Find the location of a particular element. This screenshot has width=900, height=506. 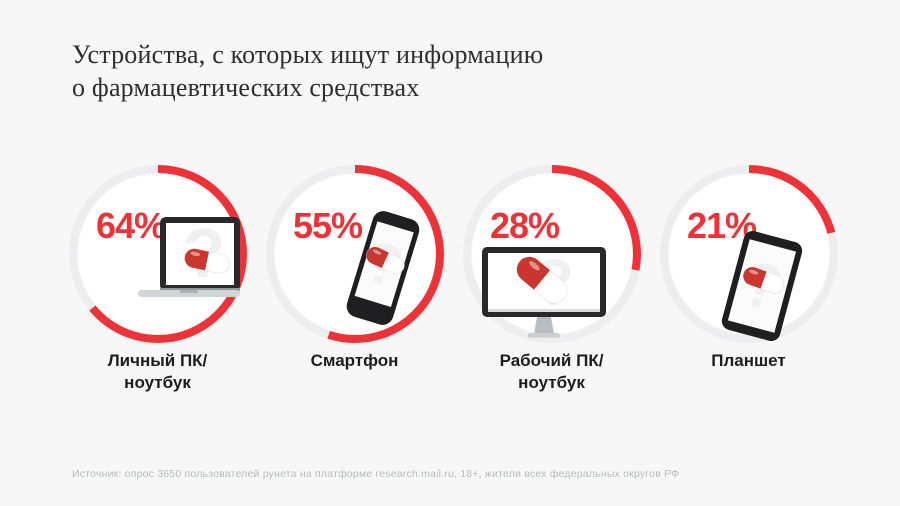

device-label: Смартфон is located at coordinates (355, 361).